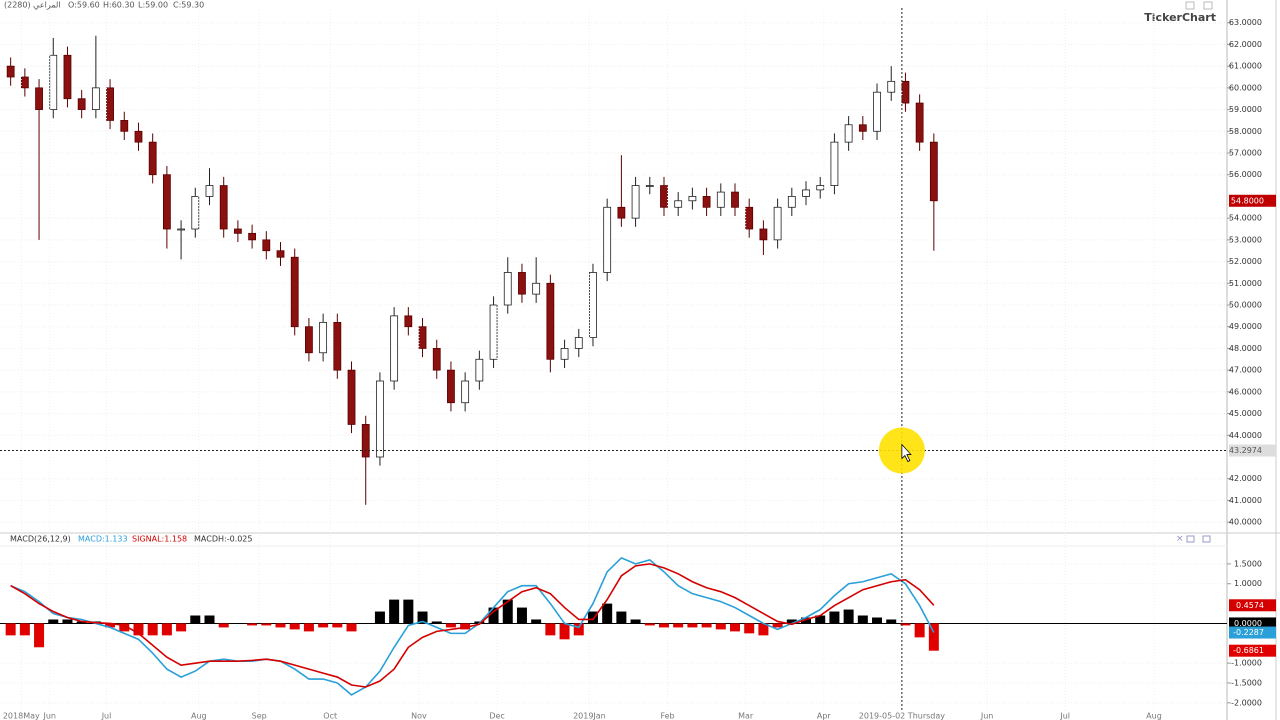 This screenshot has height=720, width=1280. I want to click on close-pane-button: ✕, so click(1180, 540).